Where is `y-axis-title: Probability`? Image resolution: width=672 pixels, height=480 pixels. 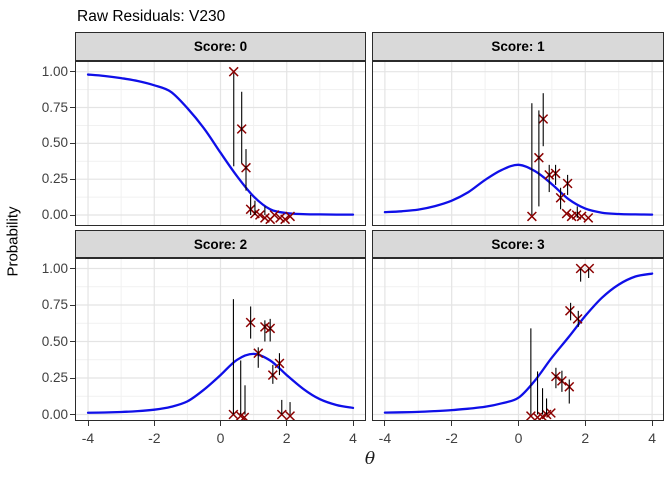
y-axis-title: Probability is located at coordinates (13, 241).